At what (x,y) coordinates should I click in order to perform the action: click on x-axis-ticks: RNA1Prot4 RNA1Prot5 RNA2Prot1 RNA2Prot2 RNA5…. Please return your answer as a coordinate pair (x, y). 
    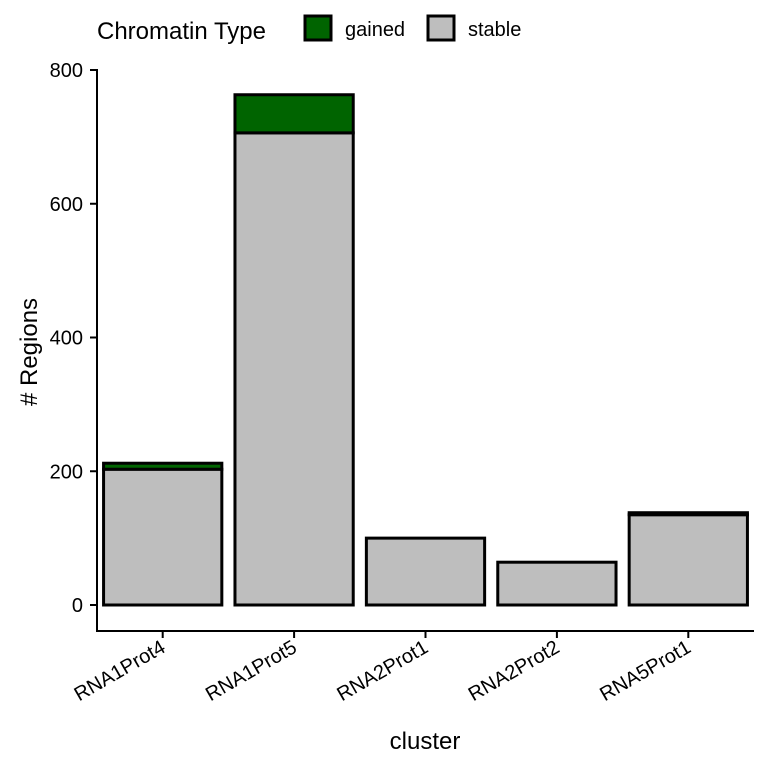
    Looking at the image, I should click on (383, 668).